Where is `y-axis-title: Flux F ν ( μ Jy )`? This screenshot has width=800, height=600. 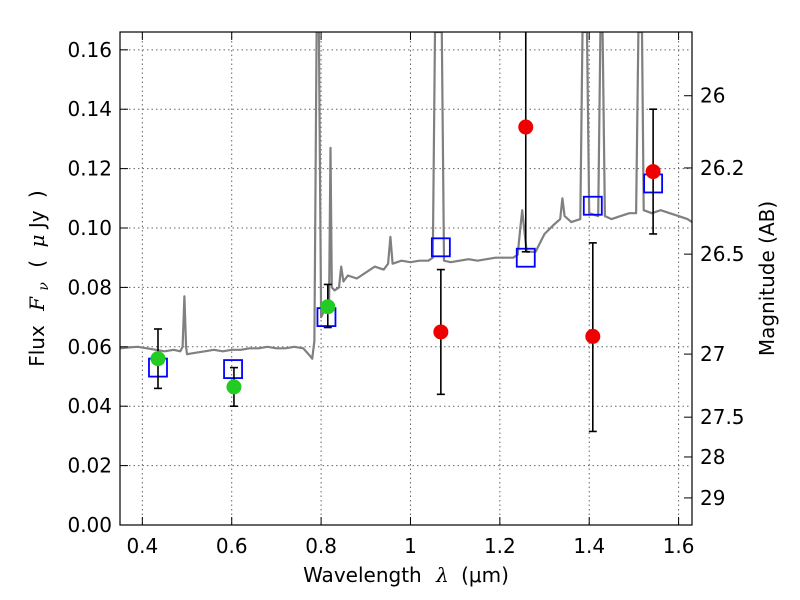
y-axis-title: Flux F ν ( μ Jy ) is located at coordinates (39, 278).